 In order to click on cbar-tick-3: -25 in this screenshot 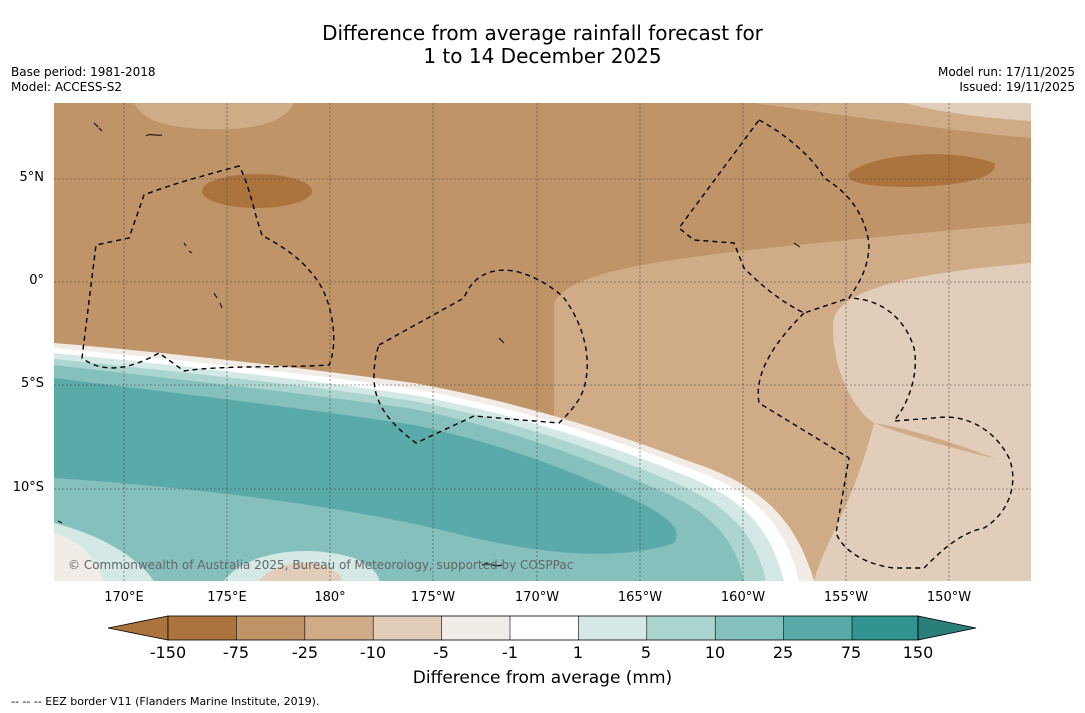, I will do `click(305, 652)`.